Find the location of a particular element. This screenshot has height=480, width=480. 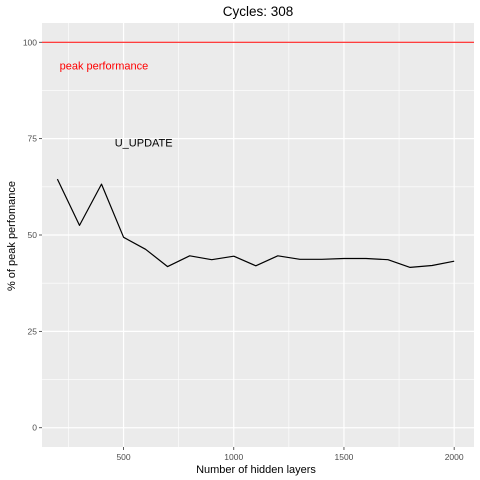

y-tick-label: 25 is located at coordinates (33, 331).